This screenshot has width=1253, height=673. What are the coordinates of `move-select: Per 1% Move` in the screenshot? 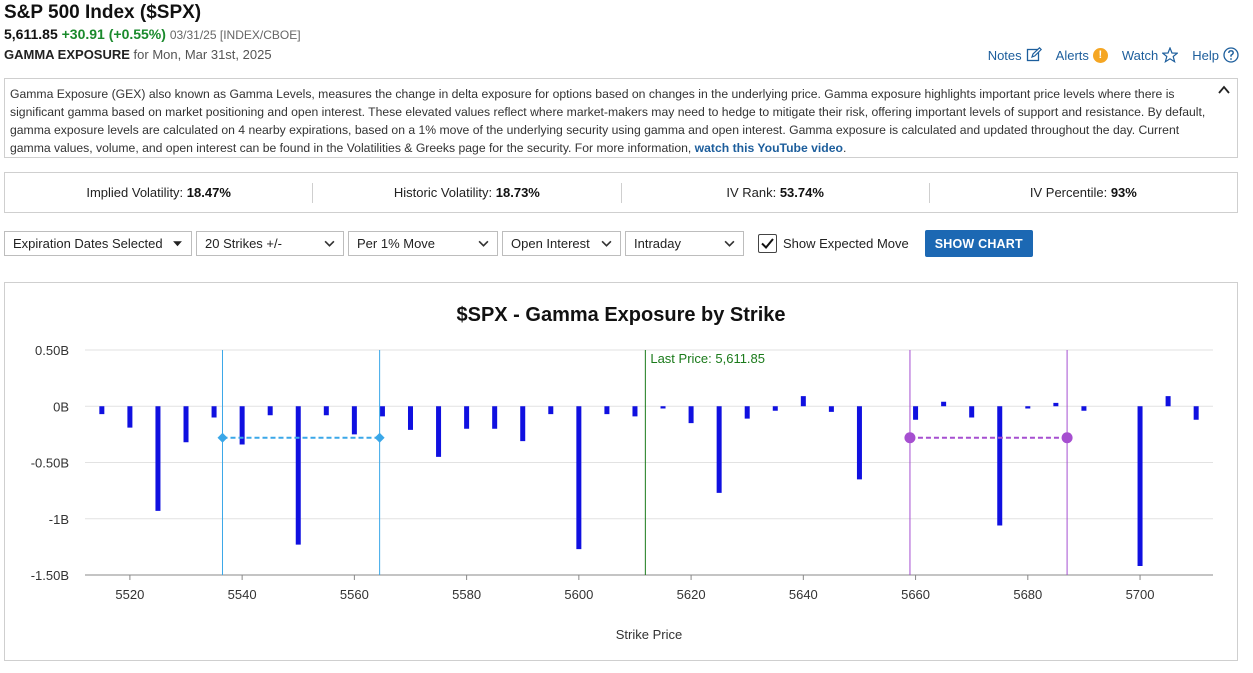 It's located at (423, 243).